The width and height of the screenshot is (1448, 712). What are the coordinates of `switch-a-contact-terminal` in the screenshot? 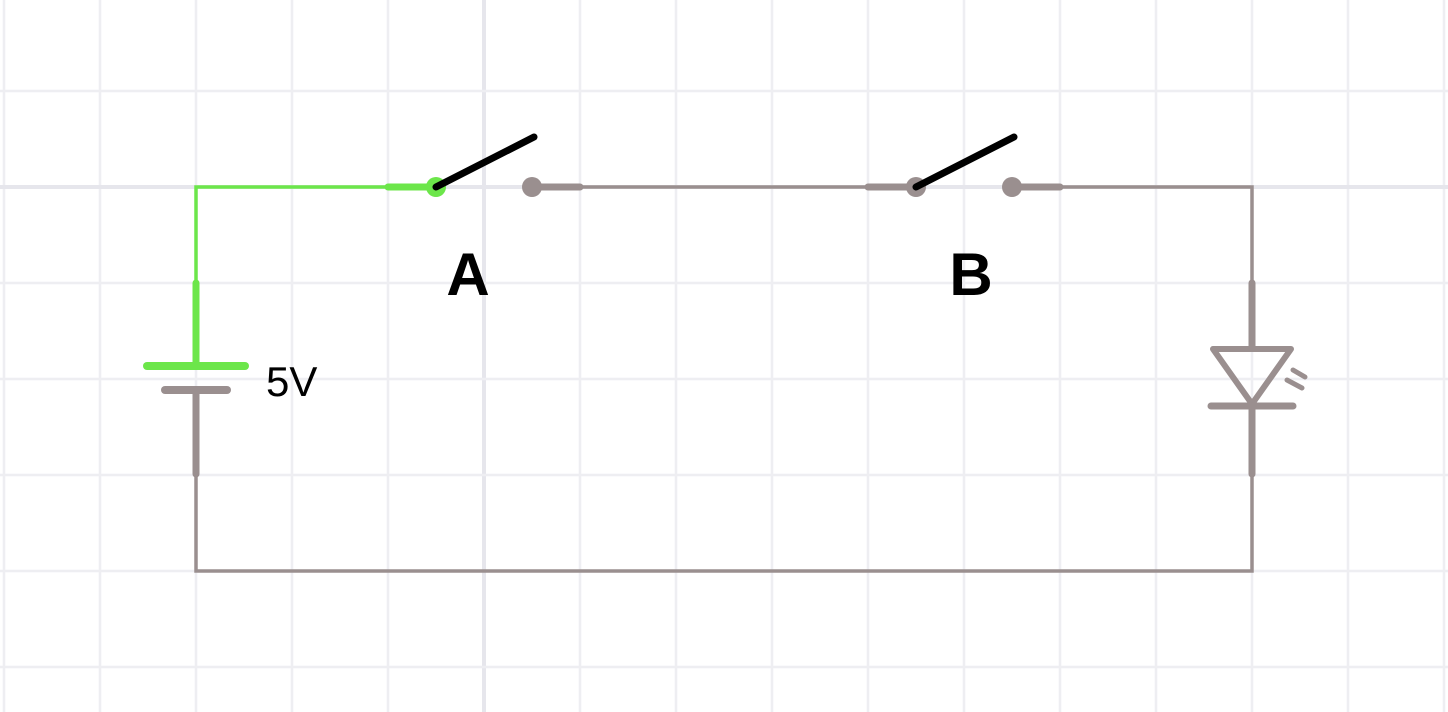 It's located at (532, 187).